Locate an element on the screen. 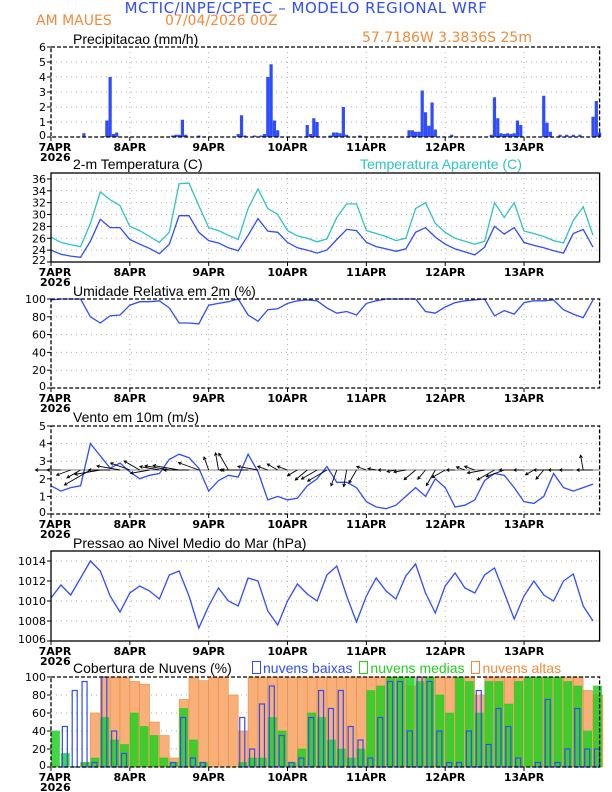 Image resolution: width=612 pixels, height=792 pixels. x-tick-label: 12APR is located at coordinates (445, 524).